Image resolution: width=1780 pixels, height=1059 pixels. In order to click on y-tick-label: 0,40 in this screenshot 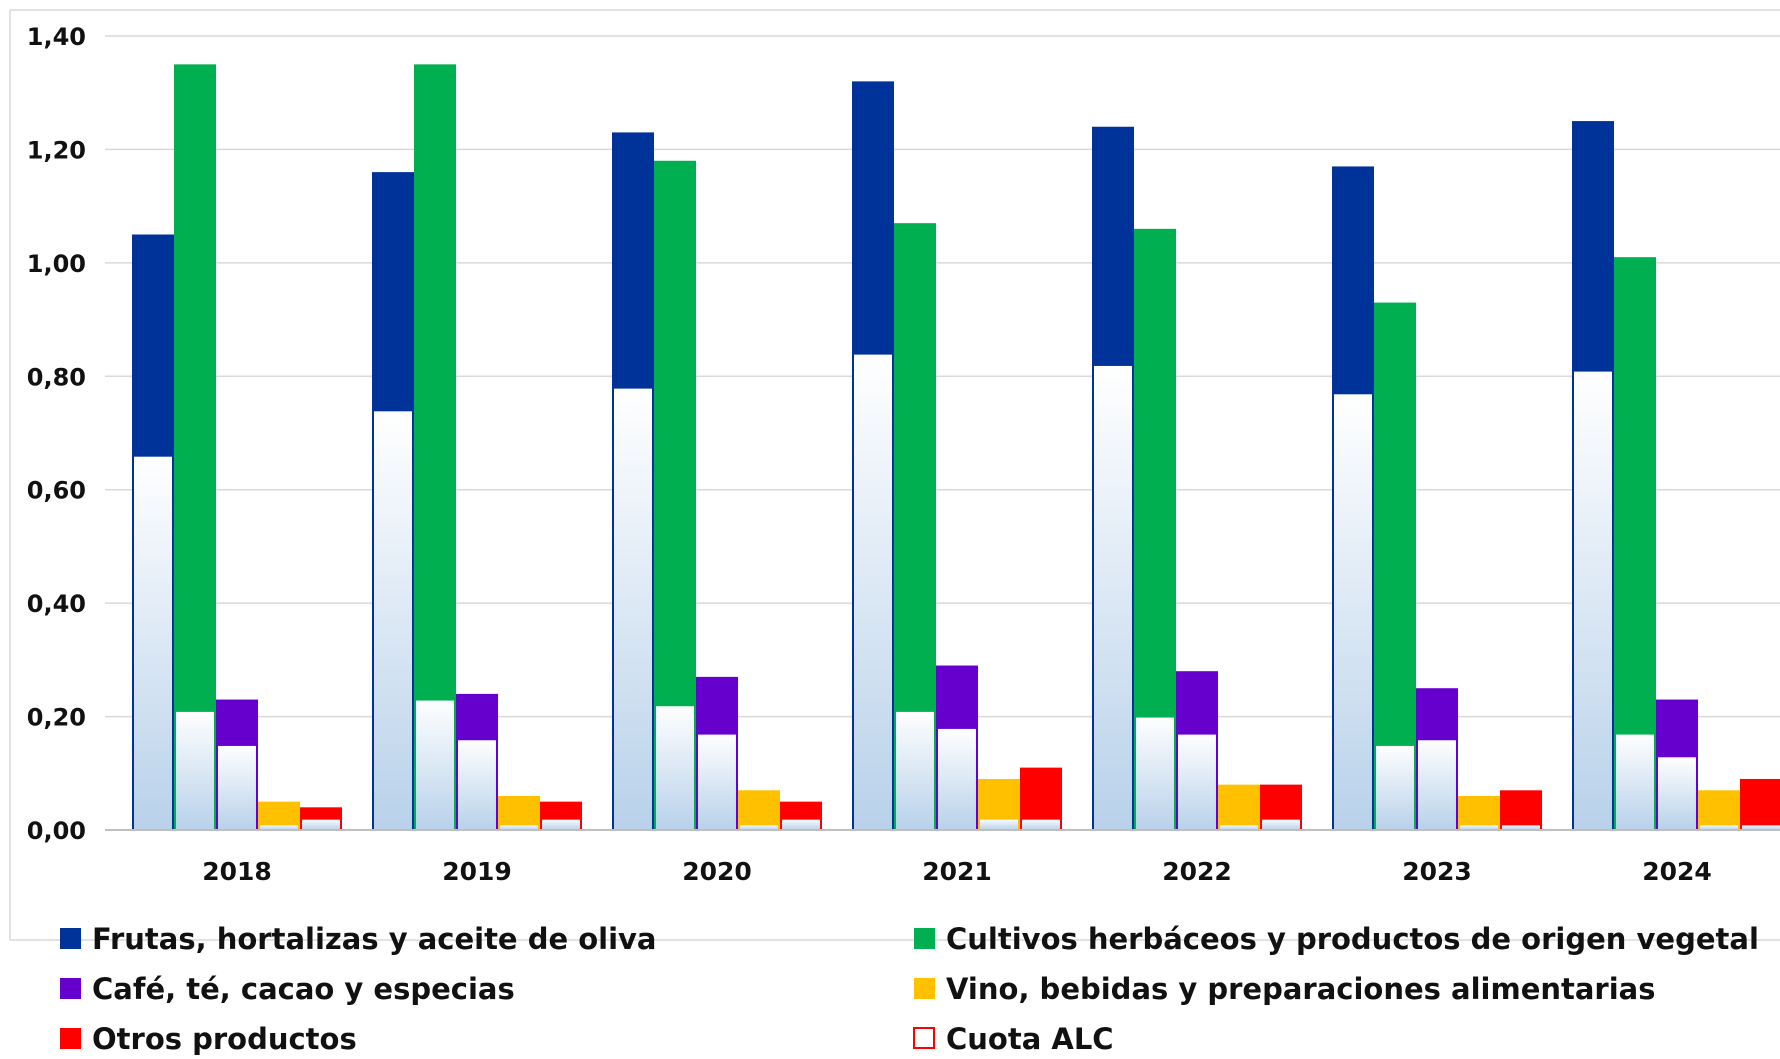, I will do `click(56, 604)`.